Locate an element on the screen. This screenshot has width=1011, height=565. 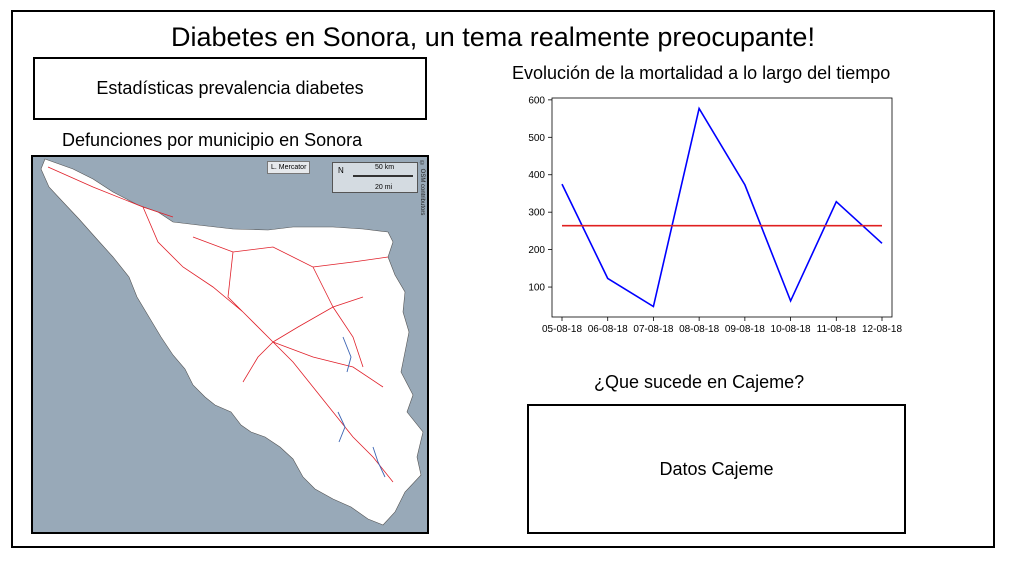
scale-bar is located at coordinates (383, 176).